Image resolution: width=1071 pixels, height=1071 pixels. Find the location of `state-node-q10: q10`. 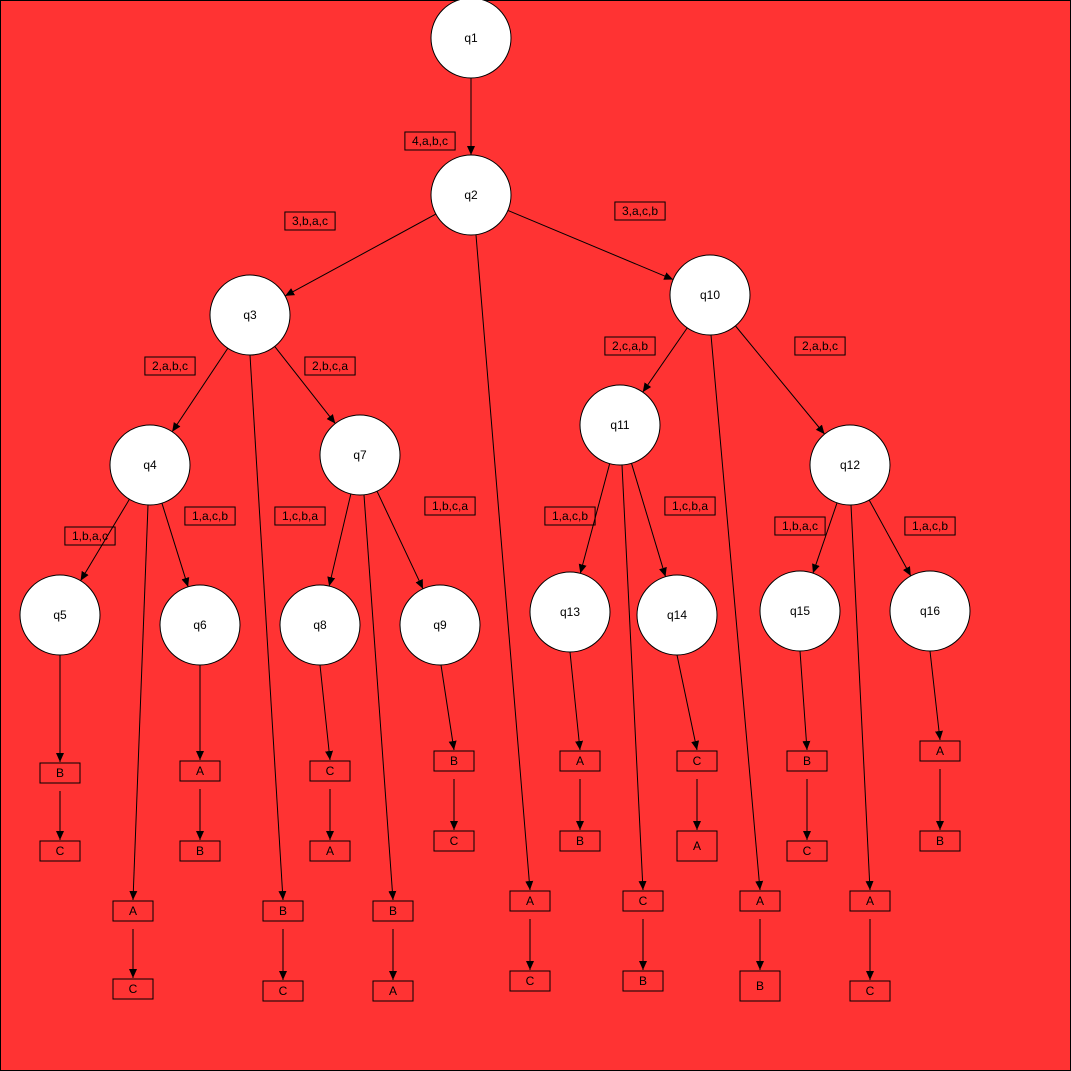

state-node-q10: q10 is located at coordinates (710, 295).